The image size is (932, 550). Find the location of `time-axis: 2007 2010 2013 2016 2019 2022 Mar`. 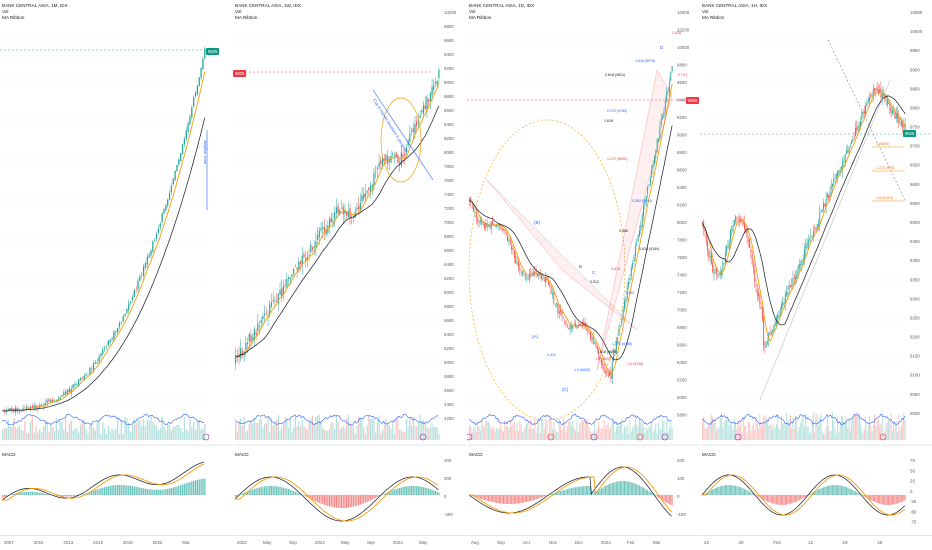

time-axis: 2007 2010 2013 2016 2019 2022 Mar is located at coordinates (116, 542).